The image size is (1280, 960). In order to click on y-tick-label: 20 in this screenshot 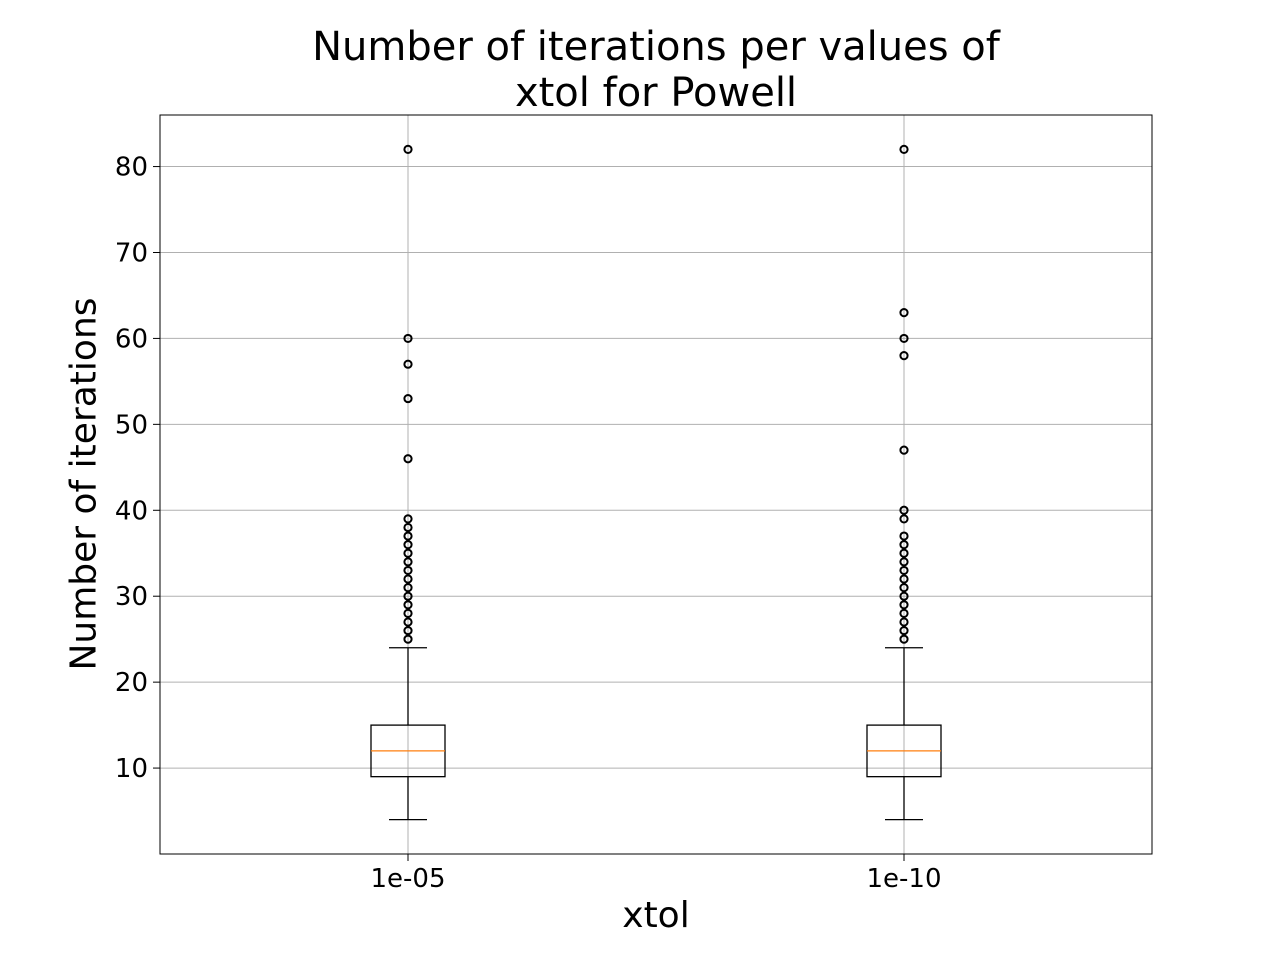, I will do `click(131, 683)`.